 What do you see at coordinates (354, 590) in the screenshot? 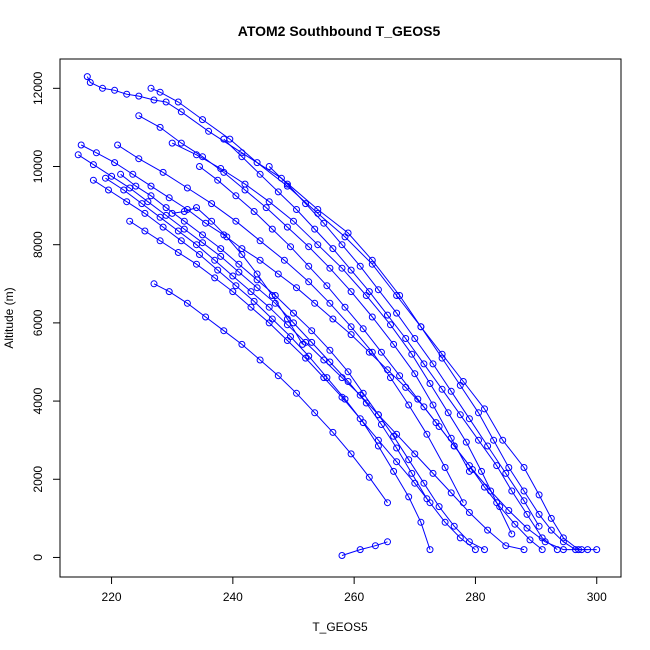
I see `x-axis: 220 240 260 280 300` at bounding box center [354, 590].